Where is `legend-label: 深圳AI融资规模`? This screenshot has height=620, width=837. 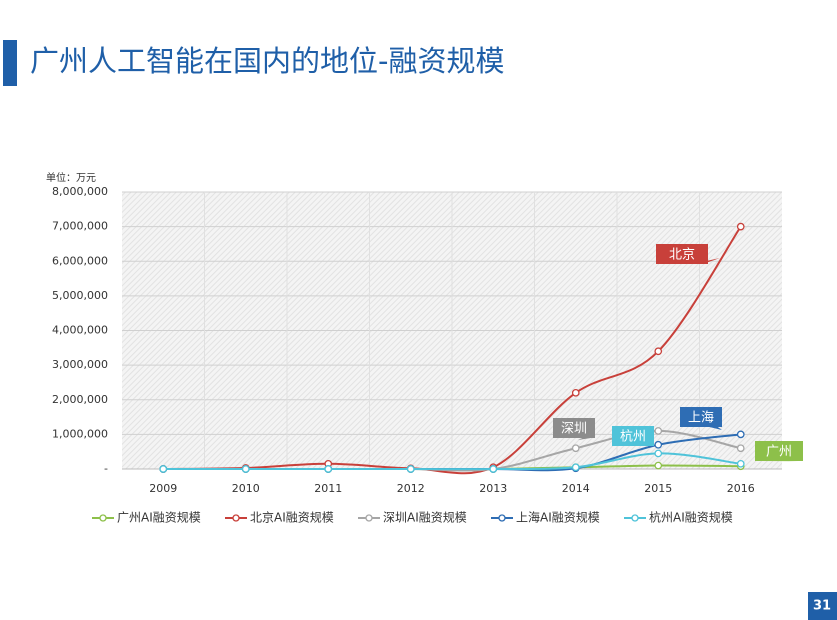 legend-label: 深圳AI融资规模 is located at coordinates (425, 517).